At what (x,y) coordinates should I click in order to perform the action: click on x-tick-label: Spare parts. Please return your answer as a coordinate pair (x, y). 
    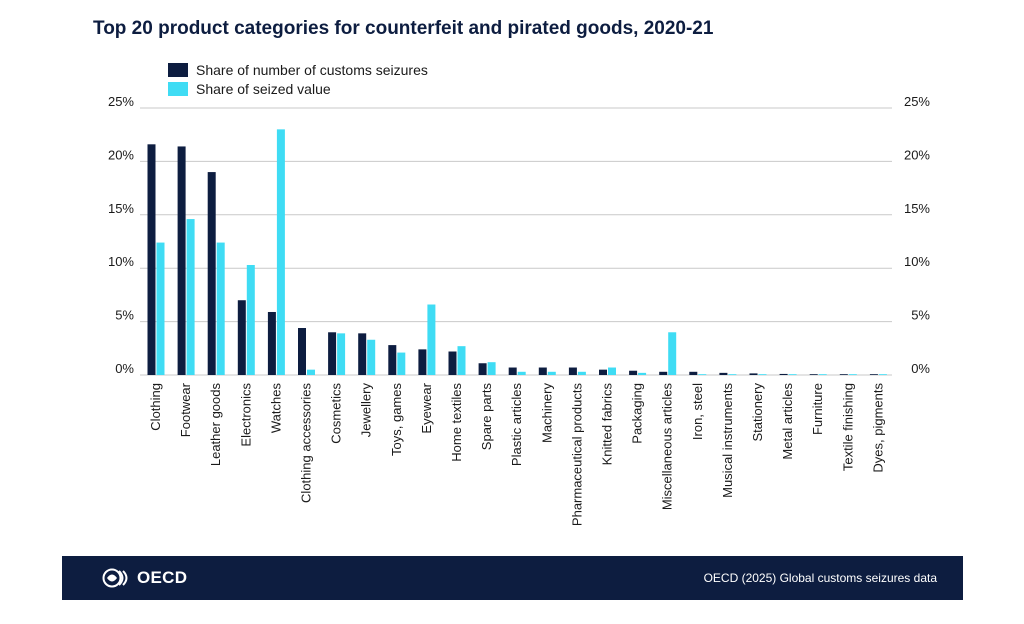
    Looking at the image, I should click on (486, 417).